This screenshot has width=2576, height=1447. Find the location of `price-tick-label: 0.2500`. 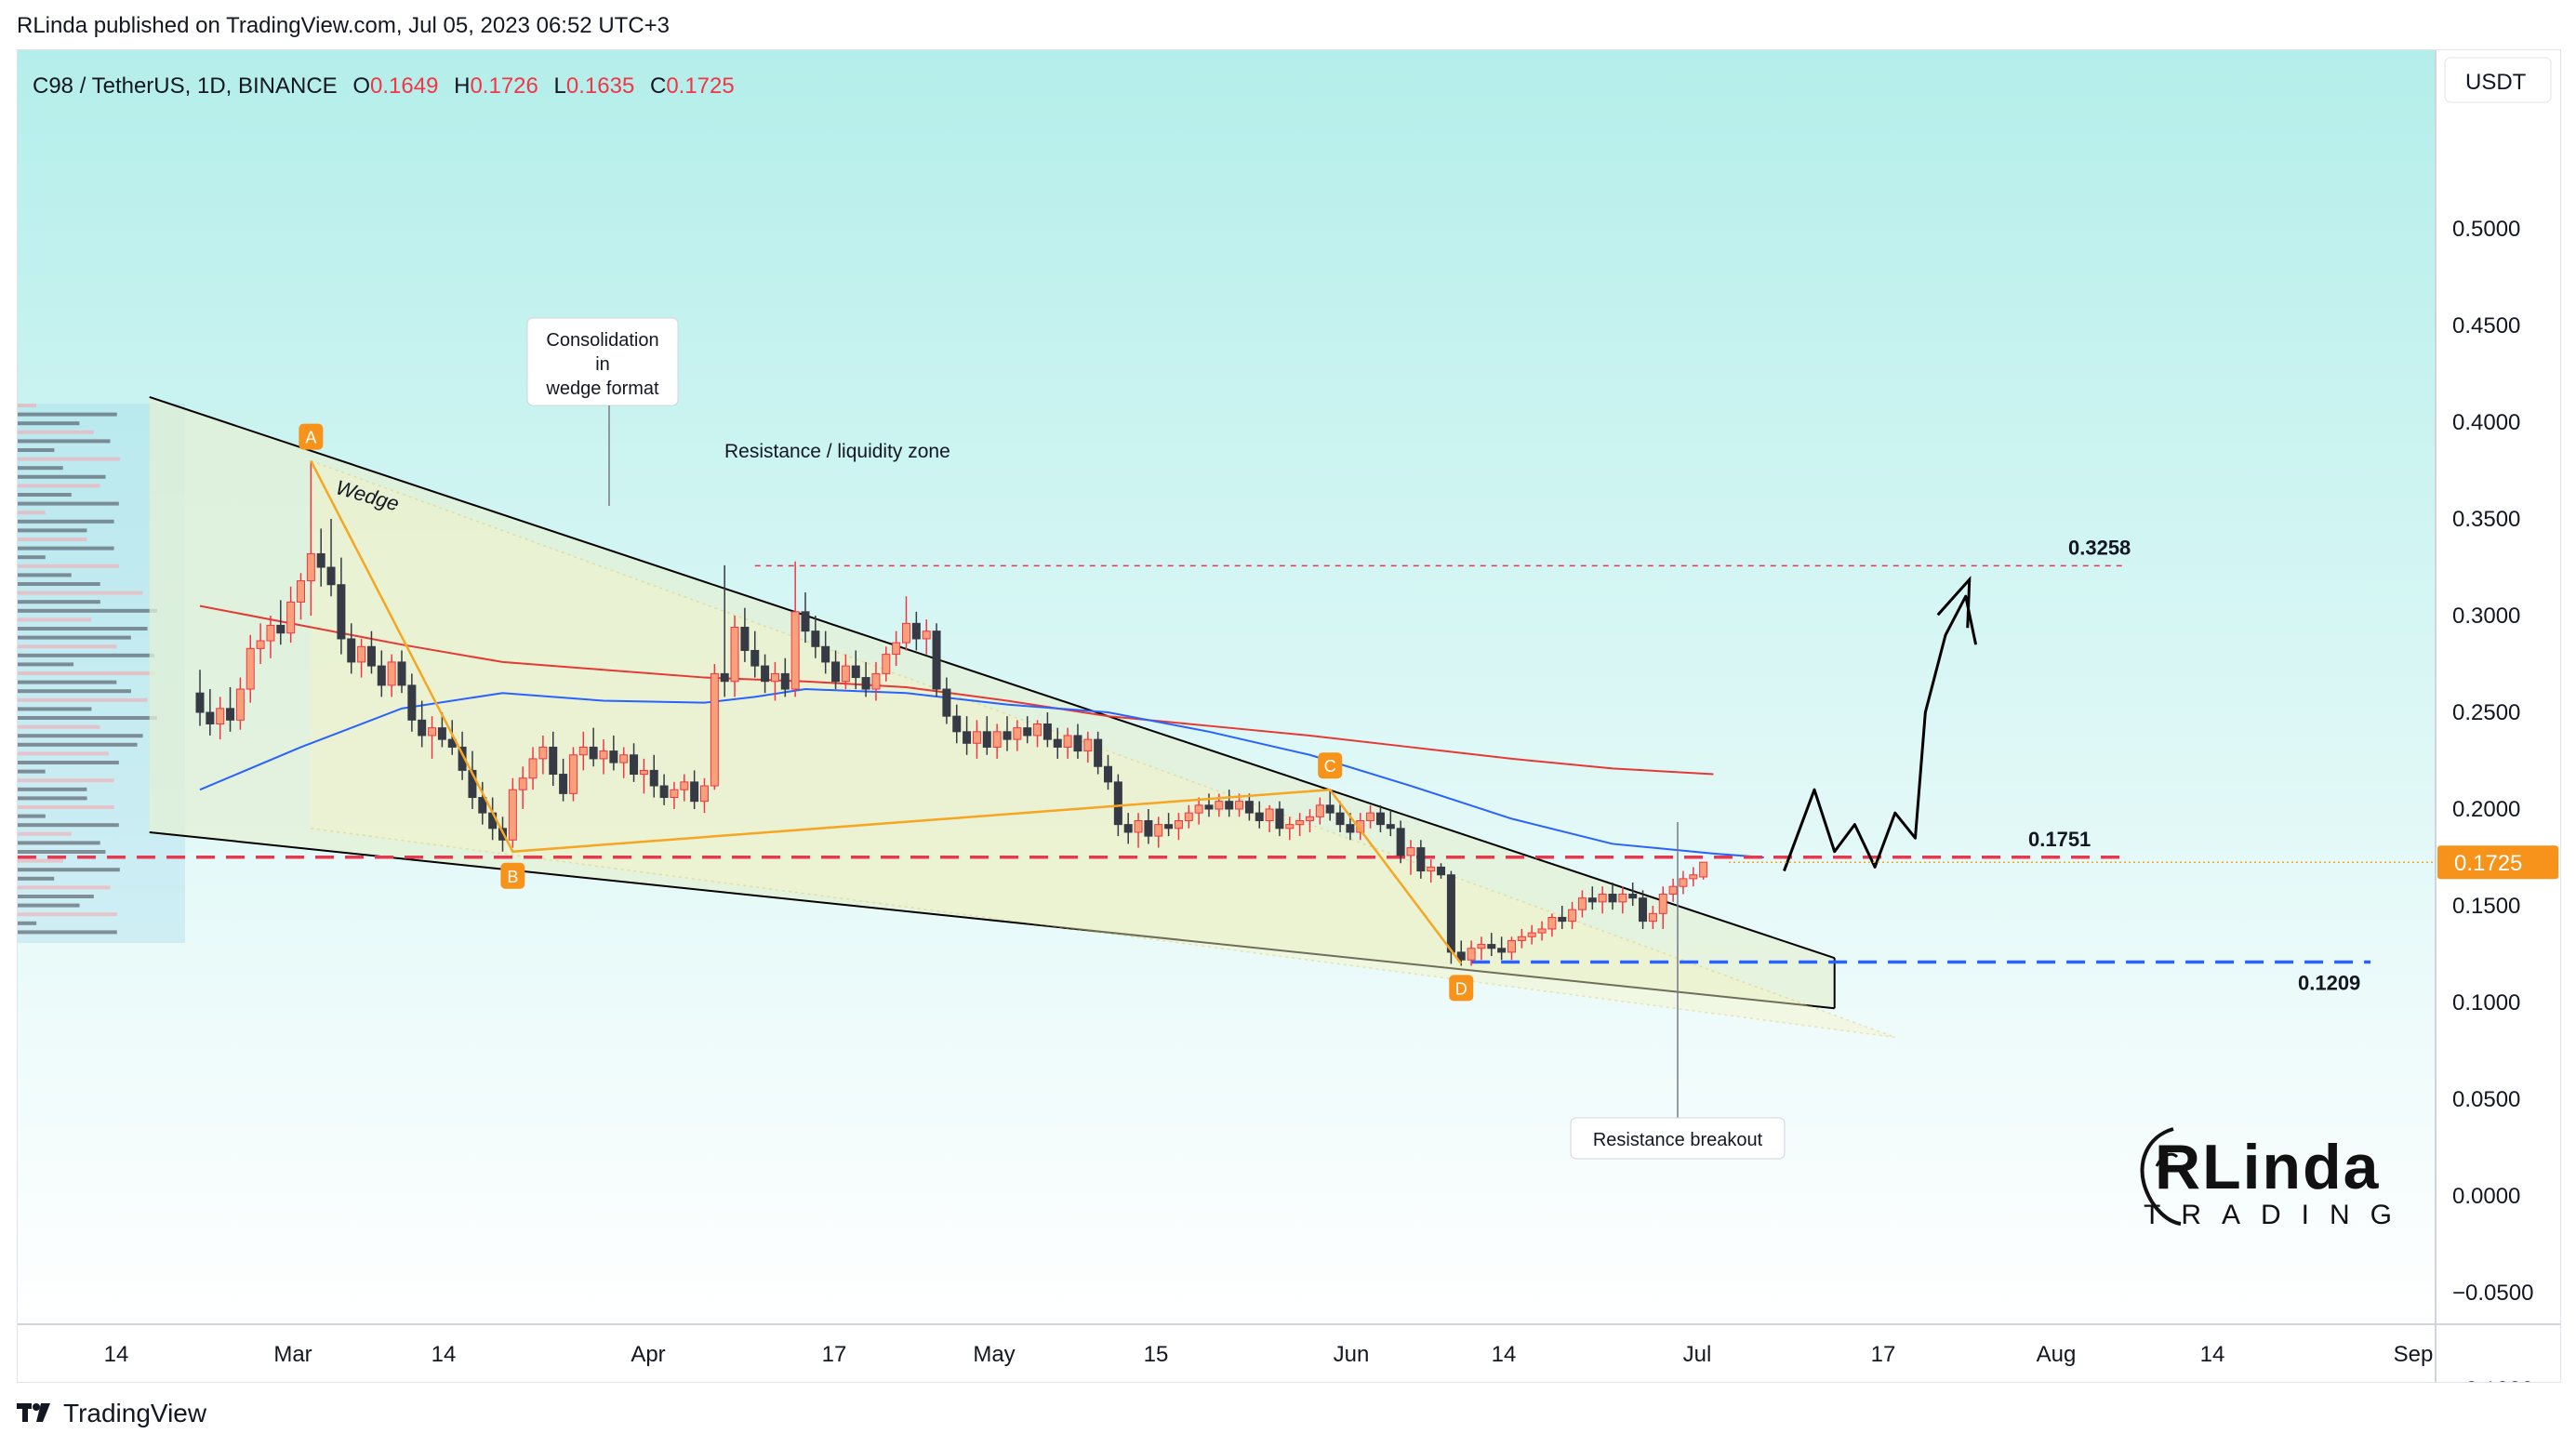

price-tick-label: 0.2500 is located at coordinates (2486, 713).